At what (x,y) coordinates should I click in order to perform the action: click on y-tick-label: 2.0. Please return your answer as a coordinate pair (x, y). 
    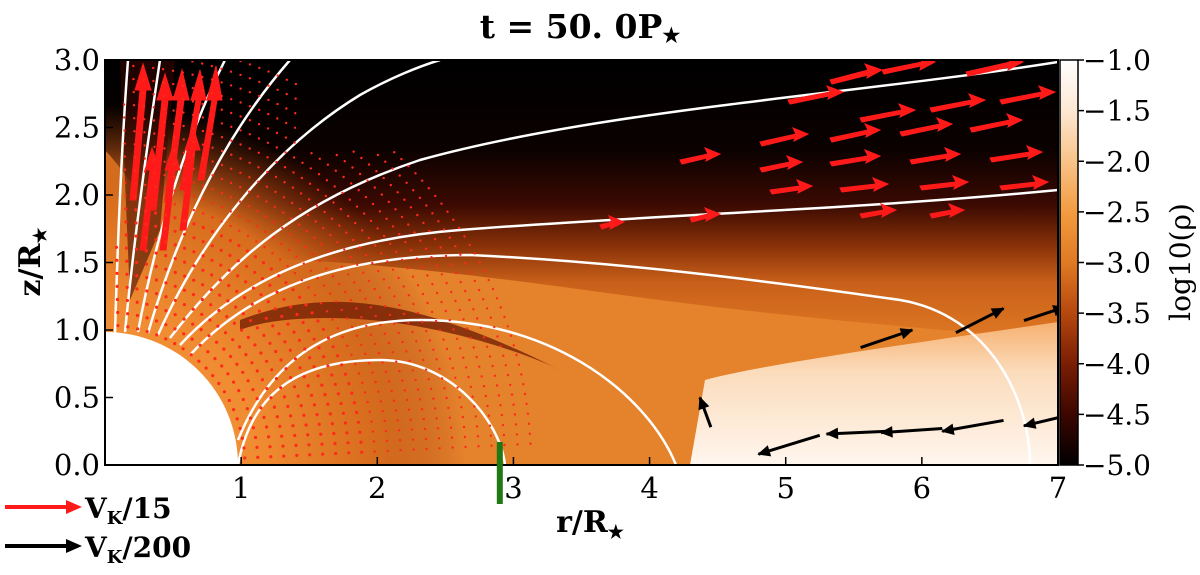
    Looking at the image, I should click on (77, 195).